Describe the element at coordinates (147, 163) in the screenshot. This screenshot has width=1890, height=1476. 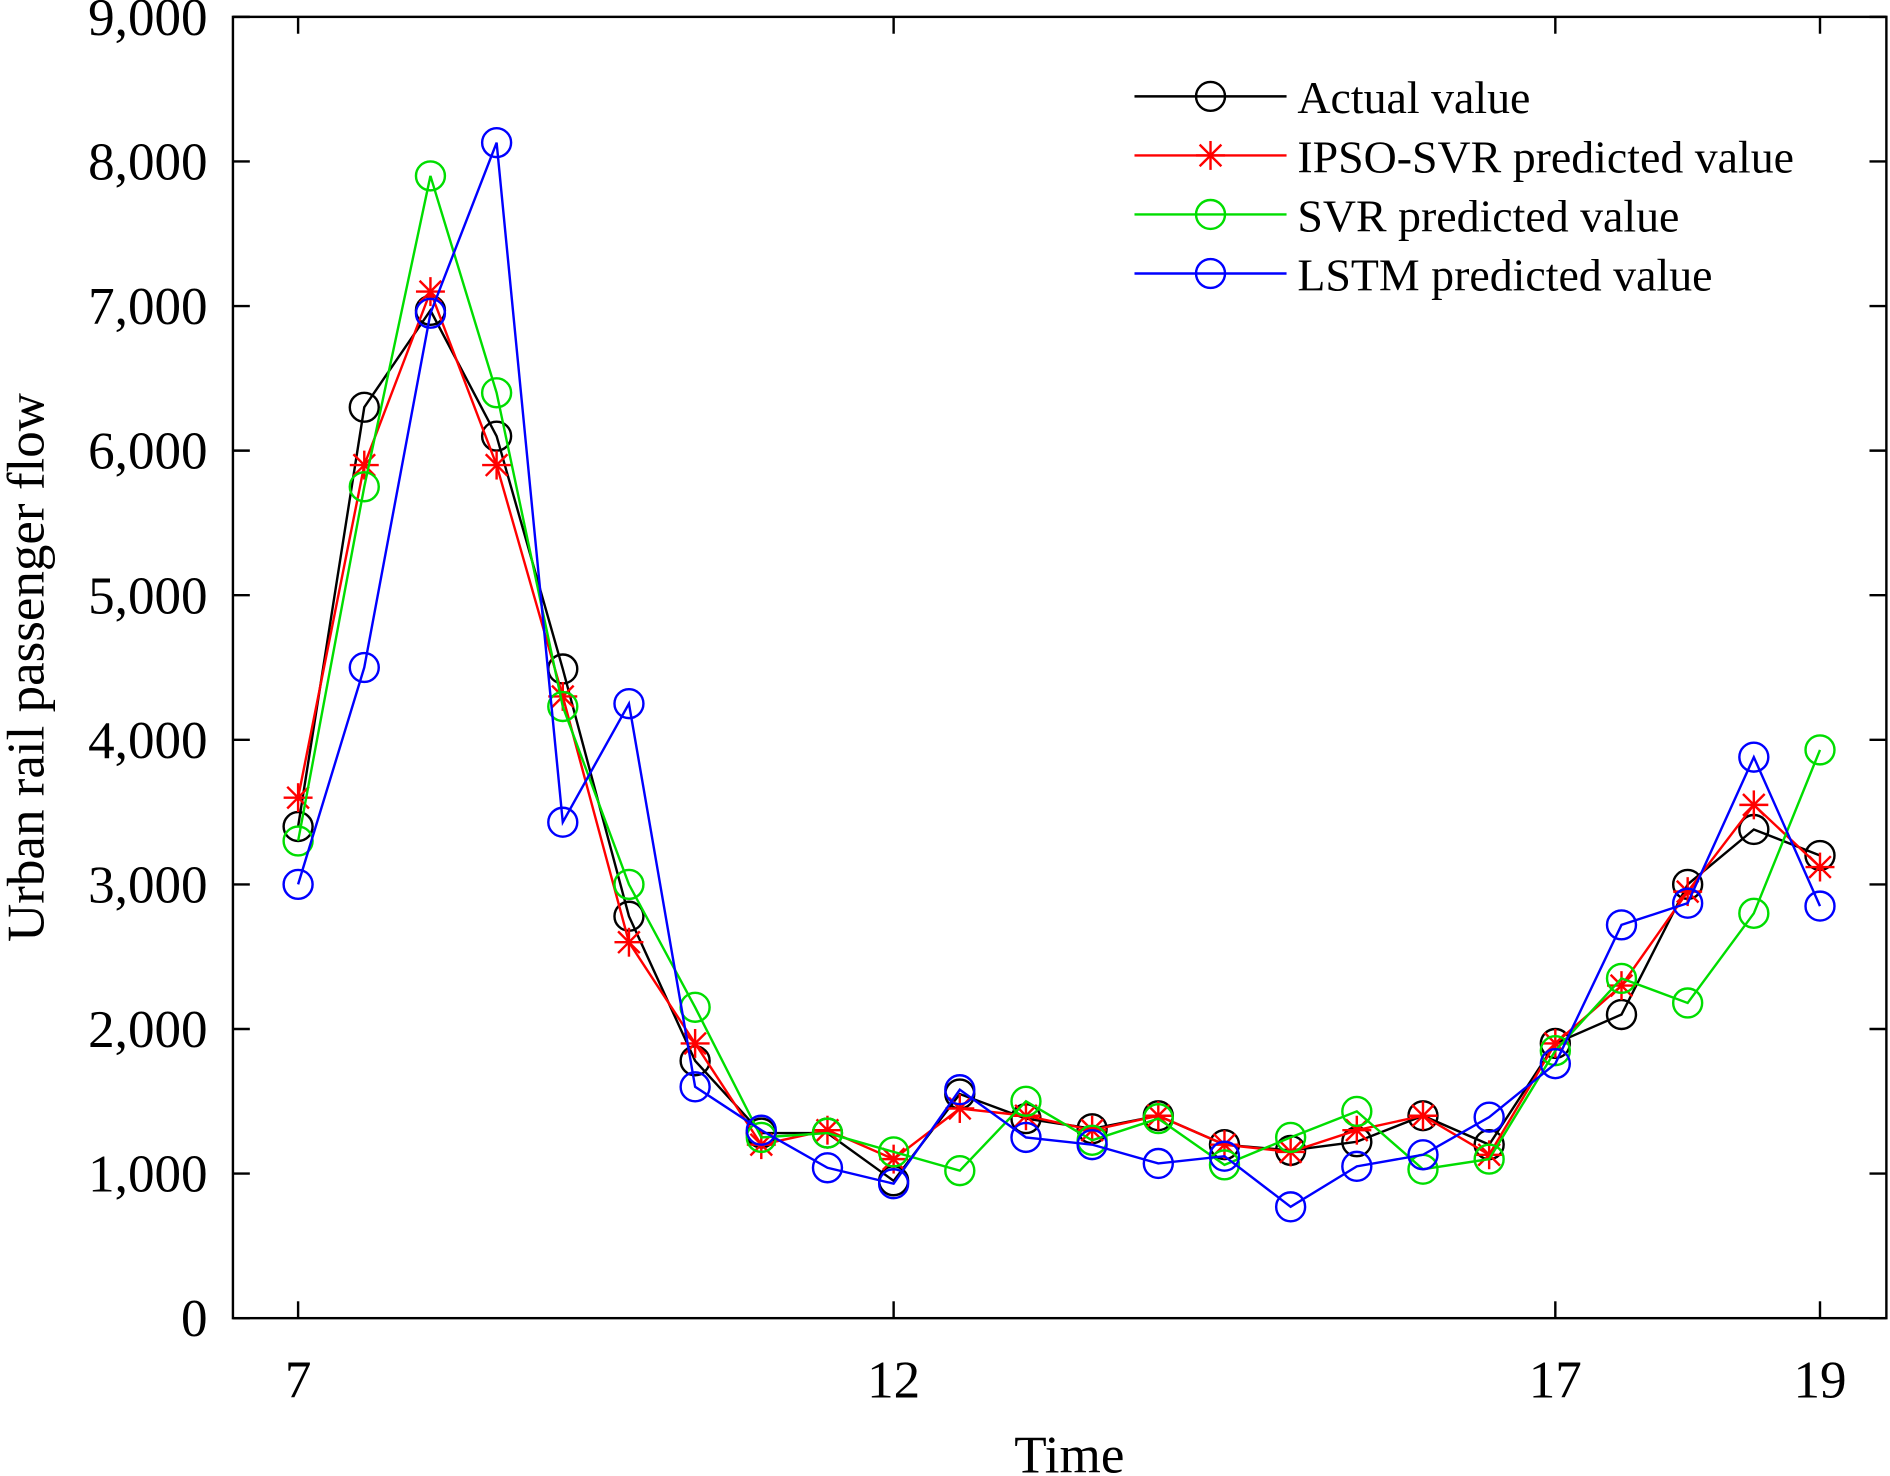
I see `y-tick-label: 8,000` at that location.